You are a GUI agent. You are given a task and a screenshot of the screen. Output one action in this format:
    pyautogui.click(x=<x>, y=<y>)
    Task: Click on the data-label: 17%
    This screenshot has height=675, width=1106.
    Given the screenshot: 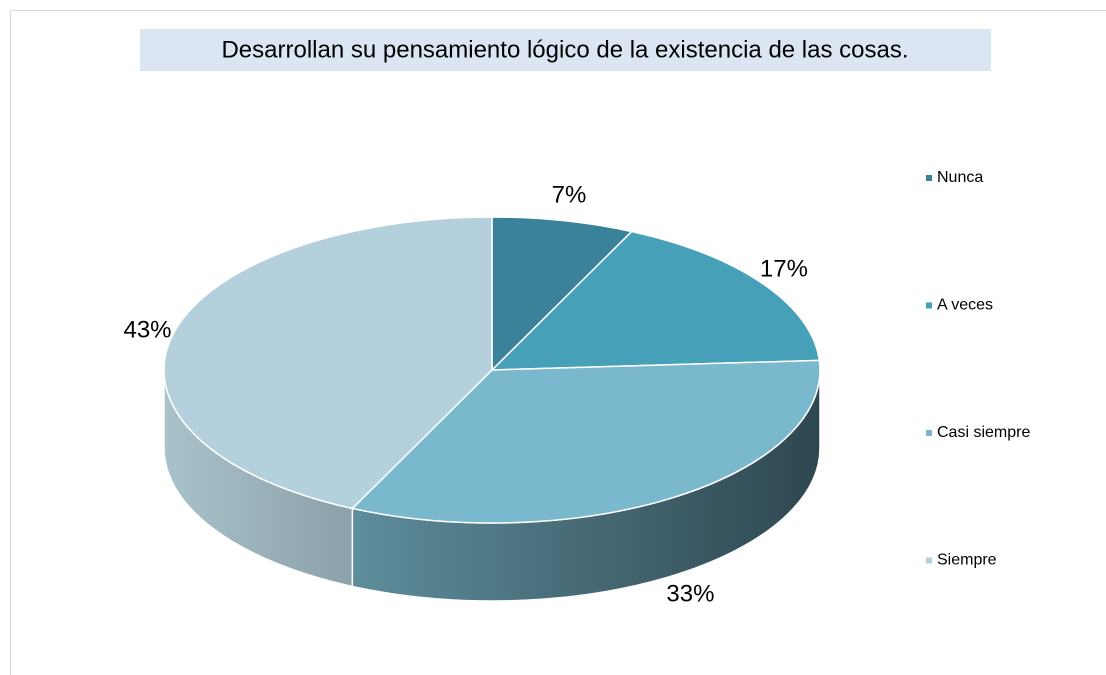 What is the action you would take?
    pyautogui.click(x=784, y=268)
    